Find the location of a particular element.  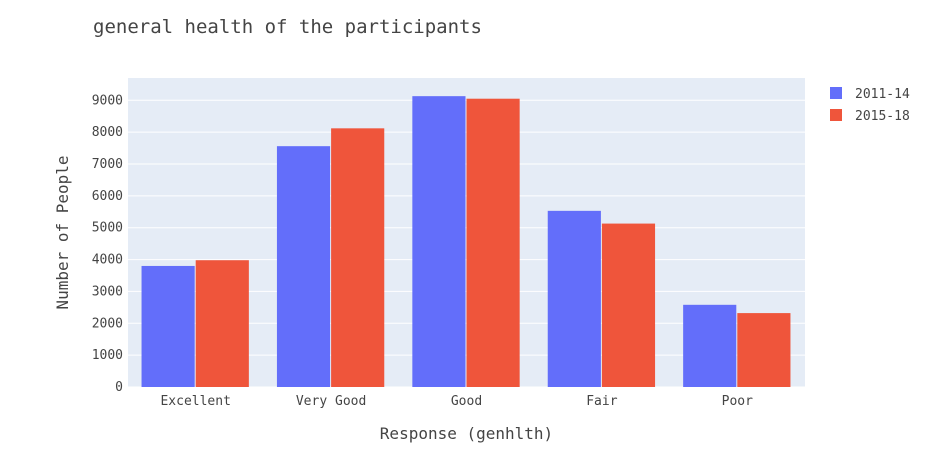

chart-title: general health of the participants is located at coordinates (287, 27).